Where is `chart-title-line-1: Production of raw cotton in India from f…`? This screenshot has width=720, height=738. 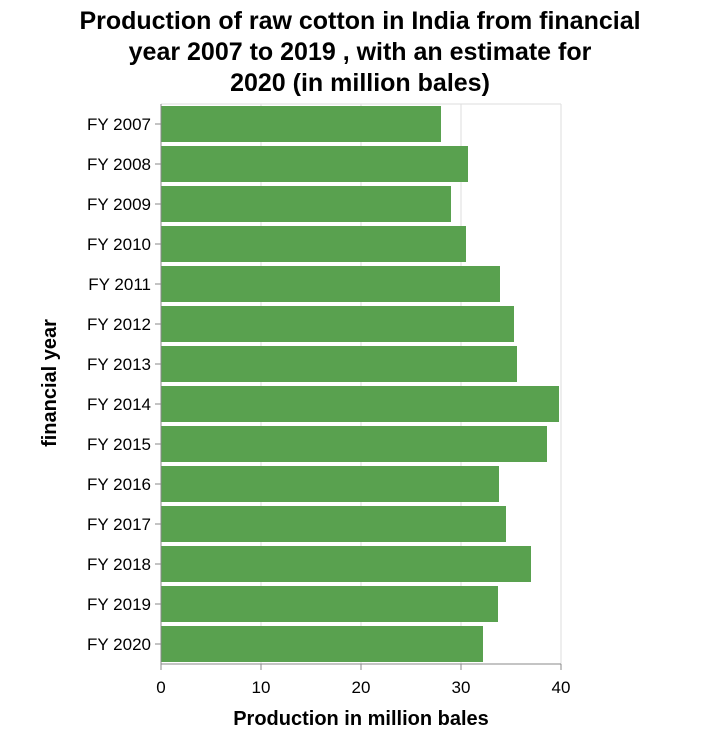
chart-title-line-1: Production of raw cotton in India from f… is located at coordinates (359, 21).